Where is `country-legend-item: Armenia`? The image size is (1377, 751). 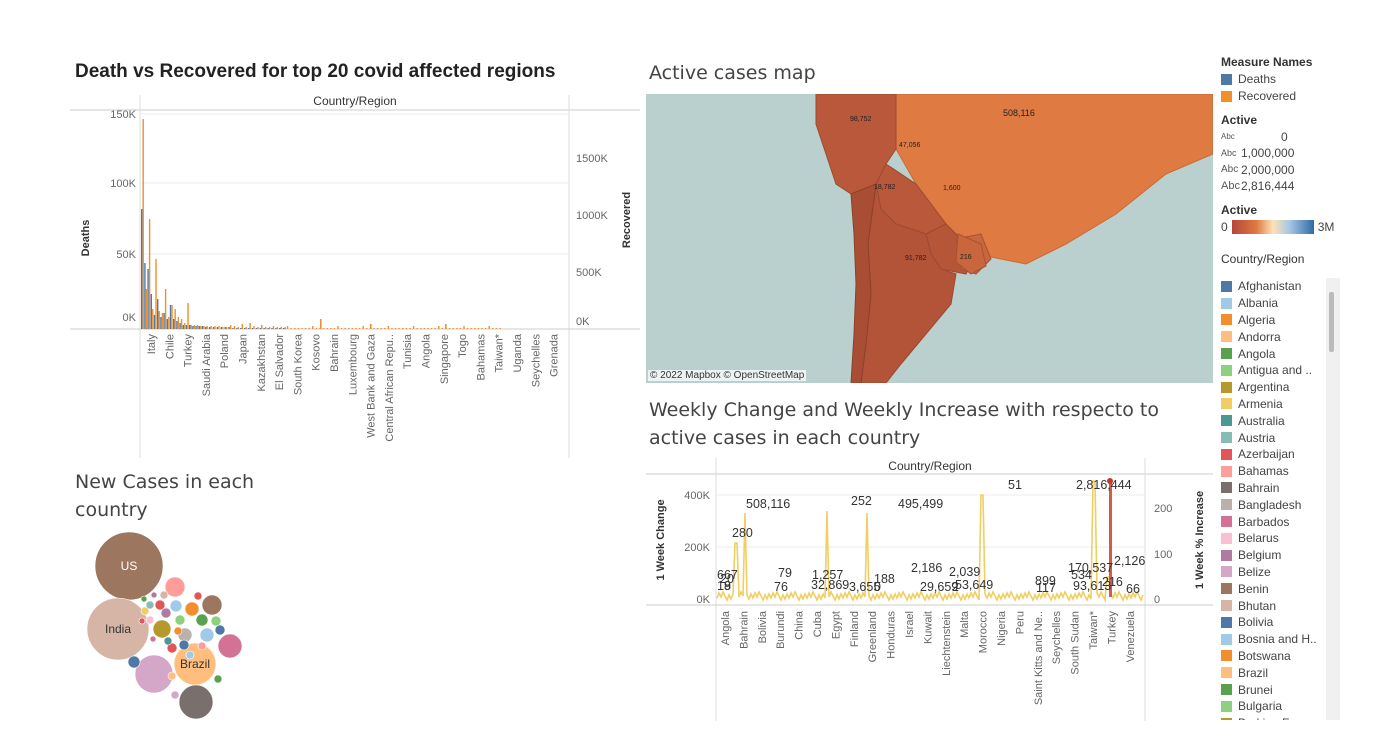 country-legend-item: Armenia is located at coordinates (1280, 404).